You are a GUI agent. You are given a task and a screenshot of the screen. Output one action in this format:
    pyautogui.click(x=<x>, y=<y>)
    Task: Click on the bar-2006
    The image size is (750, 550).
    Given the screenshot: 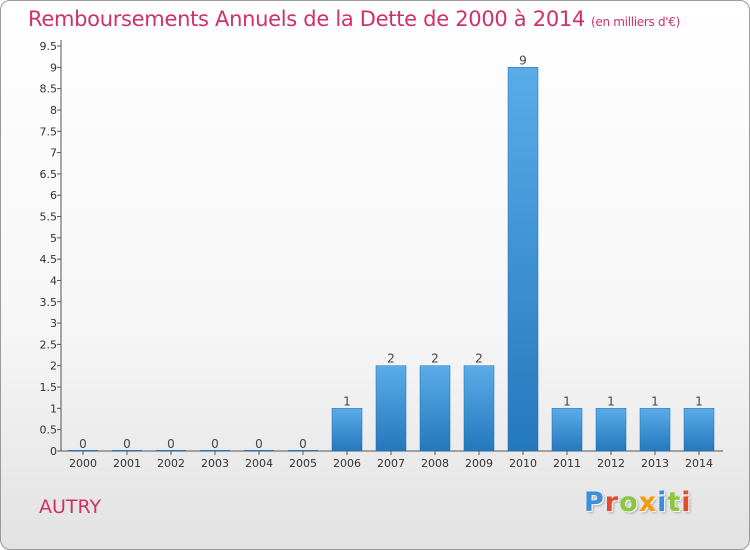 What is the action you would take?
    pyautogui.click(x=347, y=430)
    